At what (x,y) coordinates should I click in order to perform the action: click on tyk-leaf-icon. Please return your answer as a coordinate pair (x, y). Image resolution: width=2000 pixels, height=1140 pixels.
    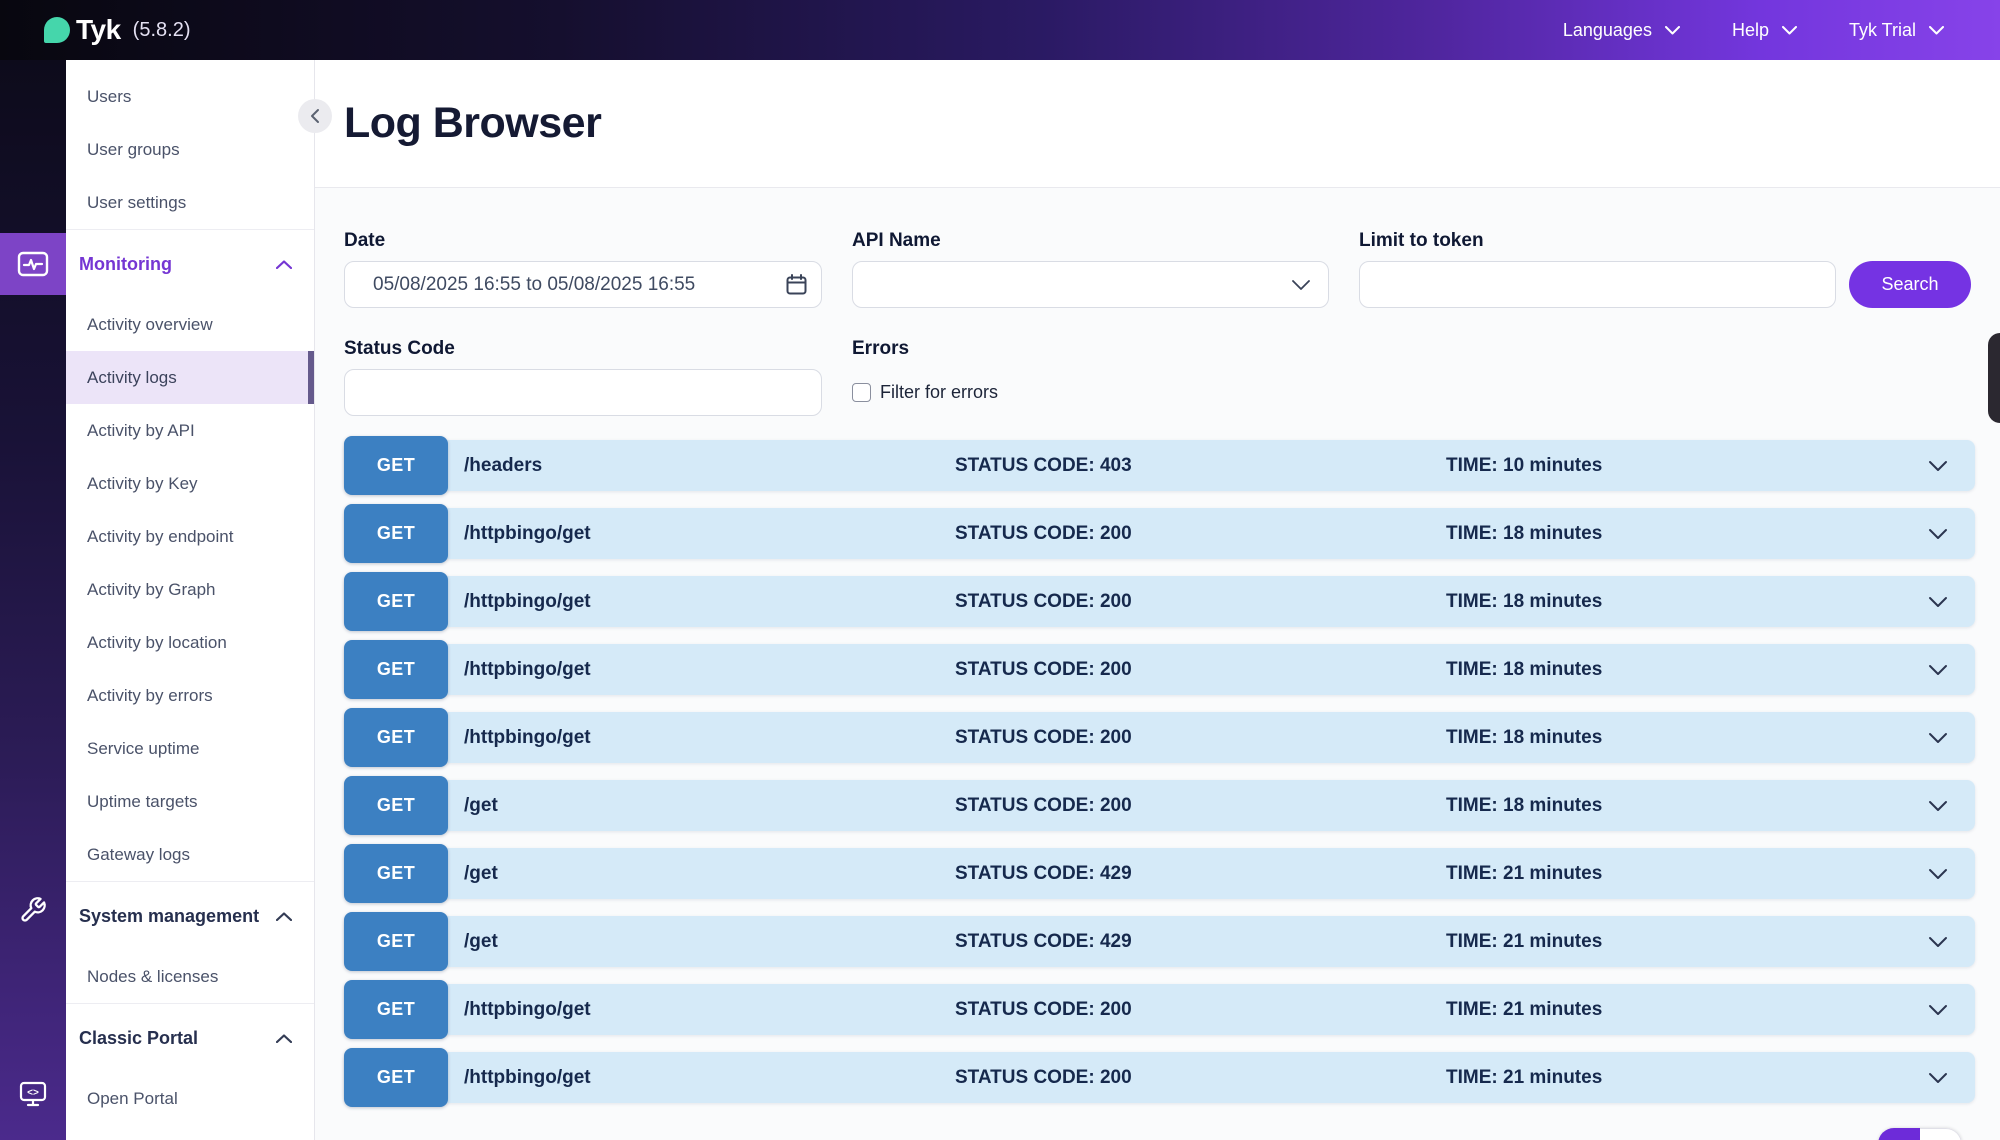
    Looking at the image, I should click on (57, 30).